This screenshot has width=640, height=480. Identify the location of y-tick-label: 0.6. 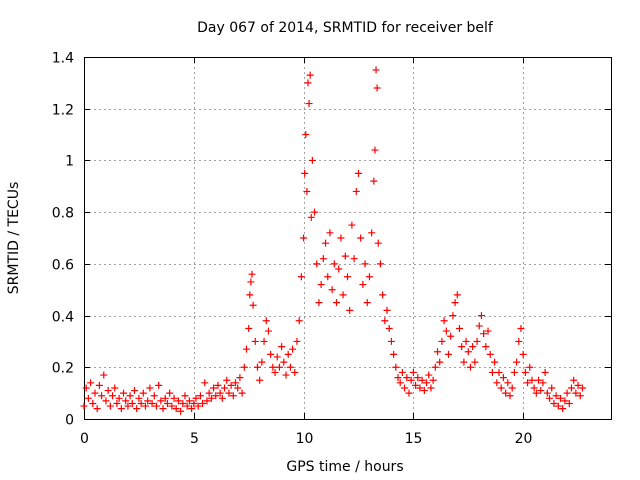
(63, 266).